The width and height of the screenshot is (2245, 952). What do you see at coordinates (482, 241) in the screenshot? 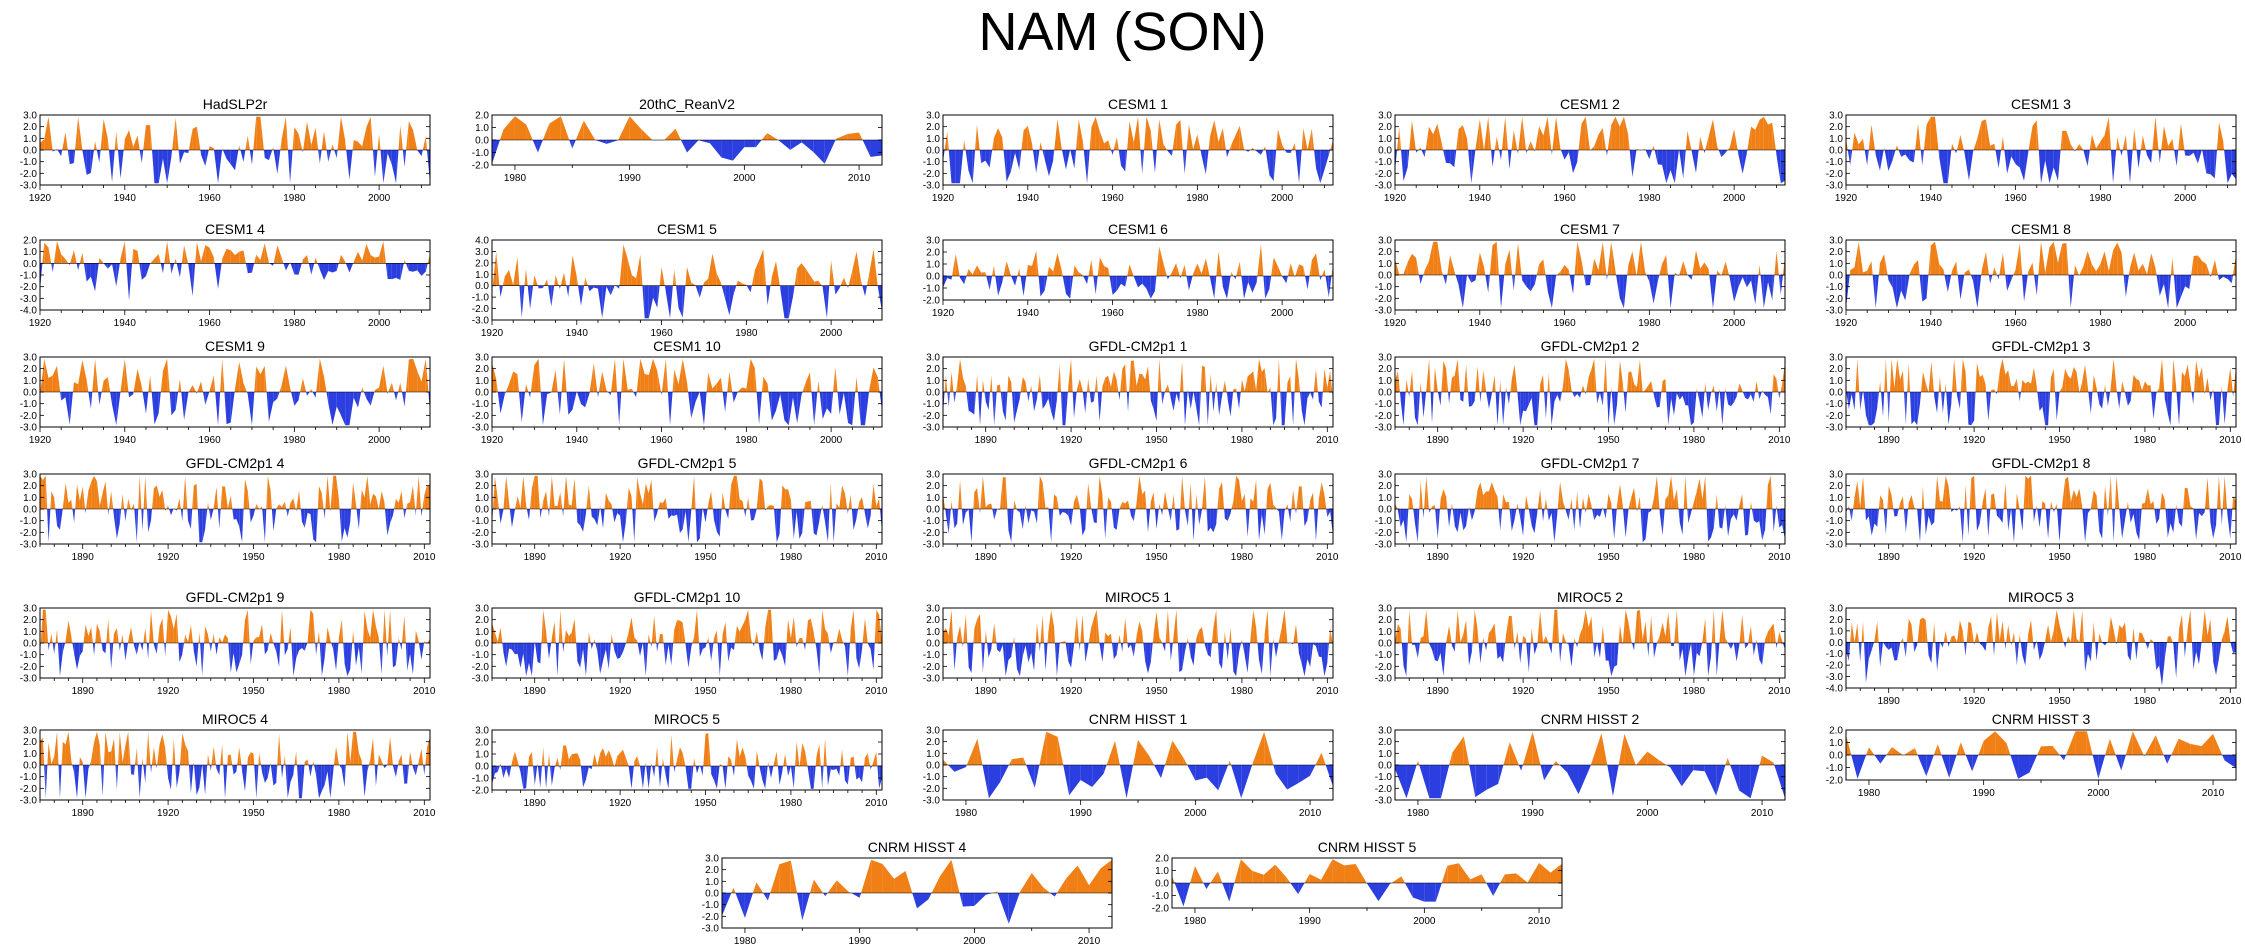
I see `y-tick-label: 4.0` at bounding box center [482, 241].